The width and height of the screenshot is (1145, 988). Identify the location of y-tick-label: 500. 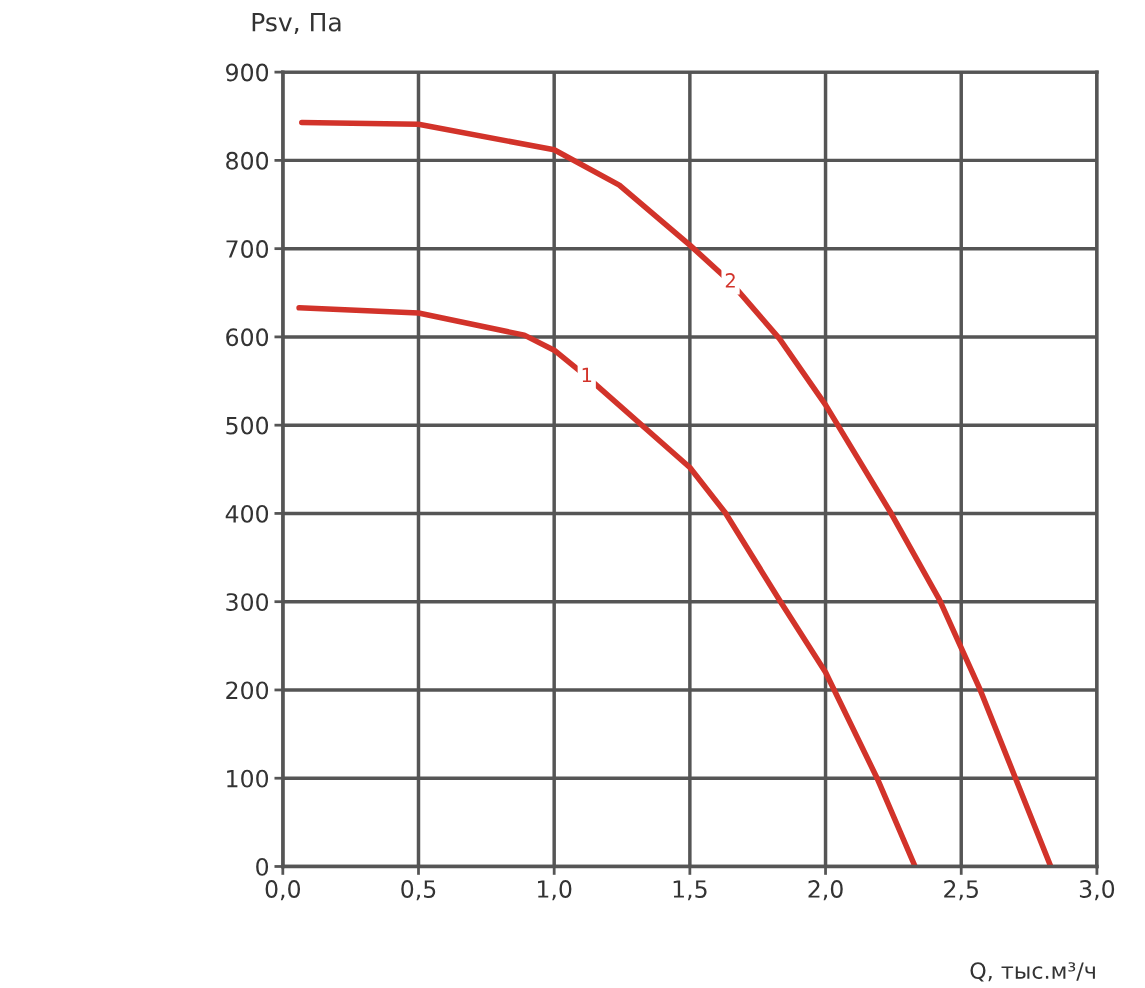
(247, 425).